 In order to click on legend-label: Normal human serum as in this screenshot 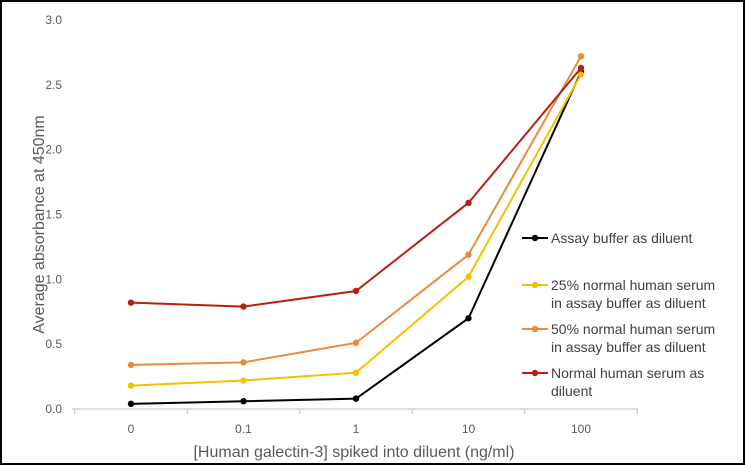, I will do `click(627, 373)`.